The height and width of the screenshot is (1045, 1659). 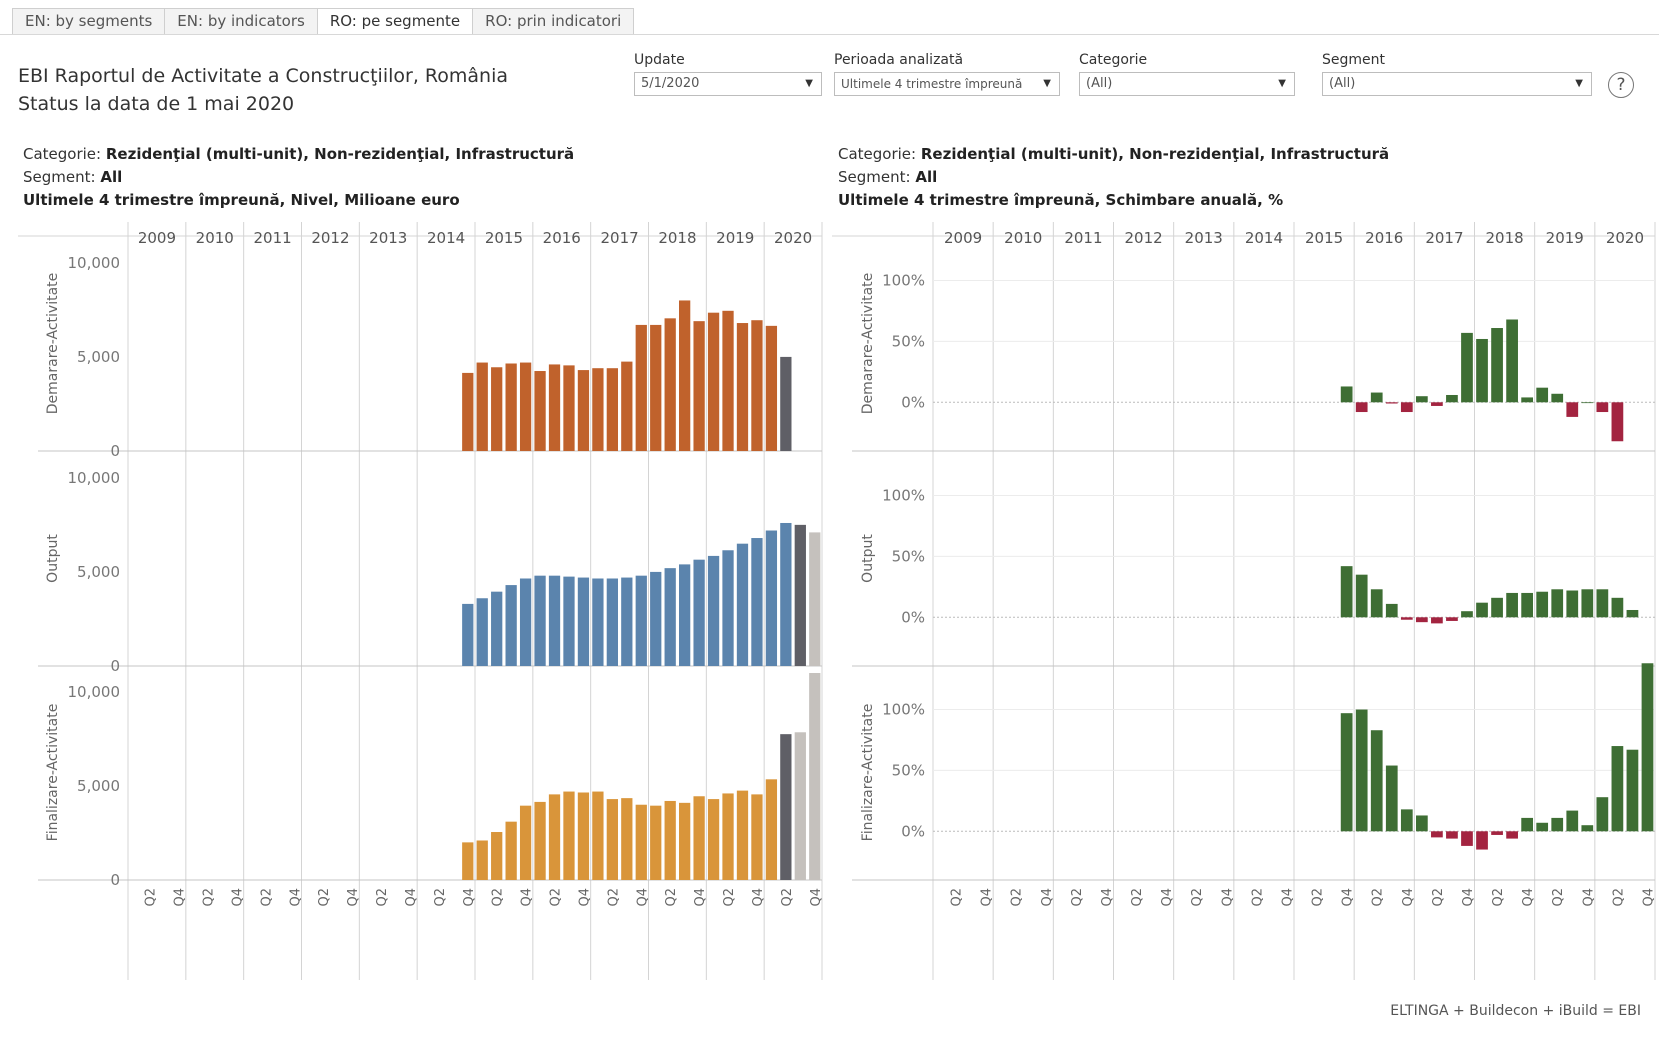 I want to click on category-dropdown: (All) ▼, so click(x=1187, y=84).